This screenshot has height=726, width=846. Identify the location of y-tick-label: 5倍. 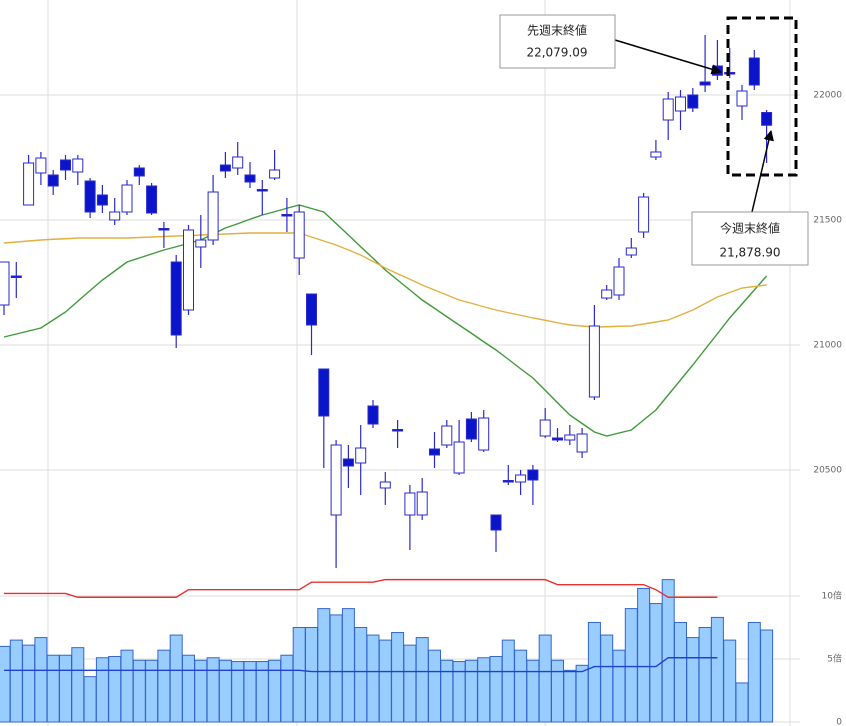
(834, 659).